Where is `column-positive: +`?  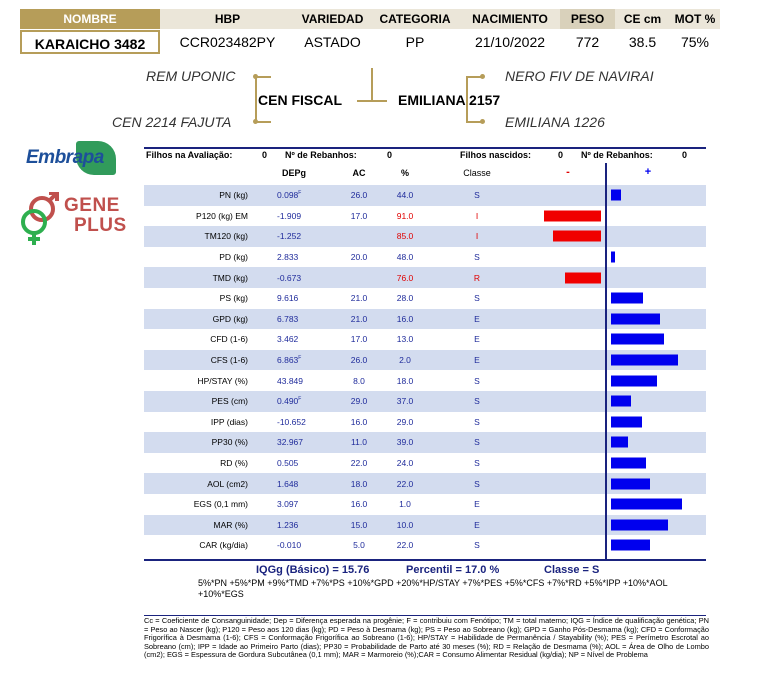
column-positive: + is located at coordinates (648, 172).